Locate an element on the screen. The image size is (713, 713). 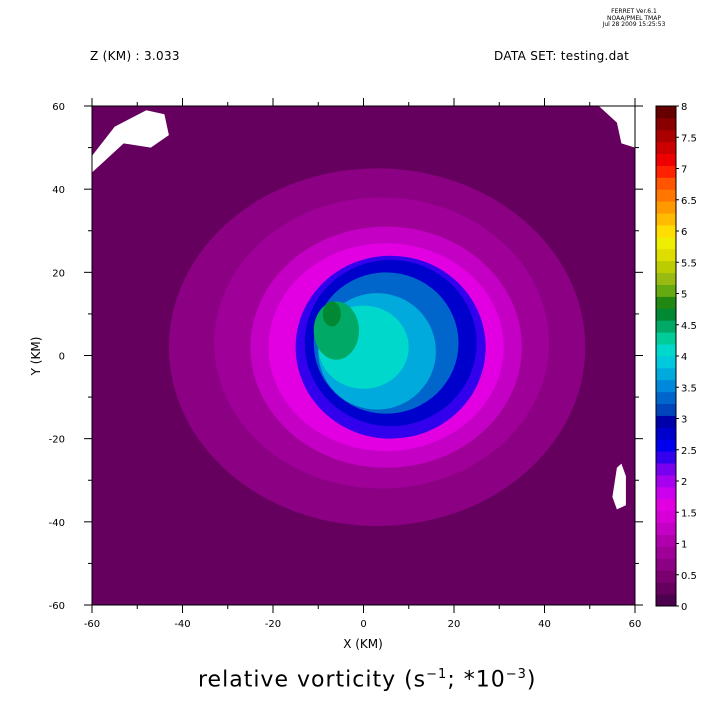
missing-region-top-right is located at coordinates (605, 127).